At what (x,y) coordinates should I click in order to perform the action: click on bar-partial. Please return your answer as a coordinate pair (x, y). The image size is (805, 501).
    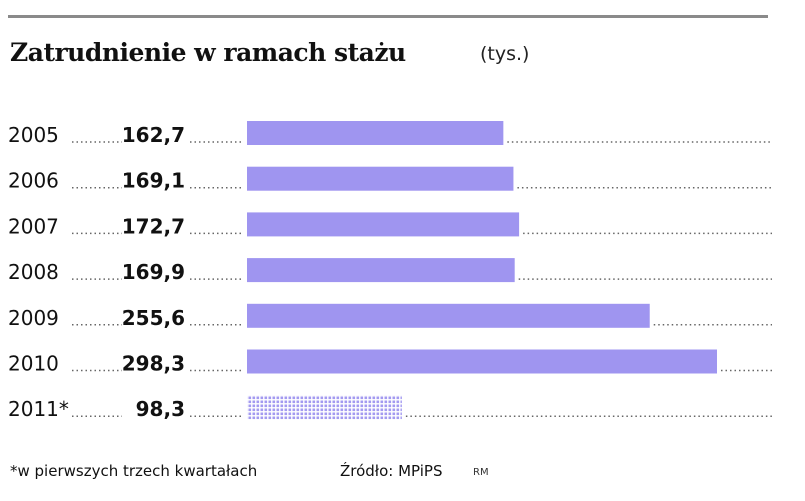
    Looking at the image, I should click on (324, 407).